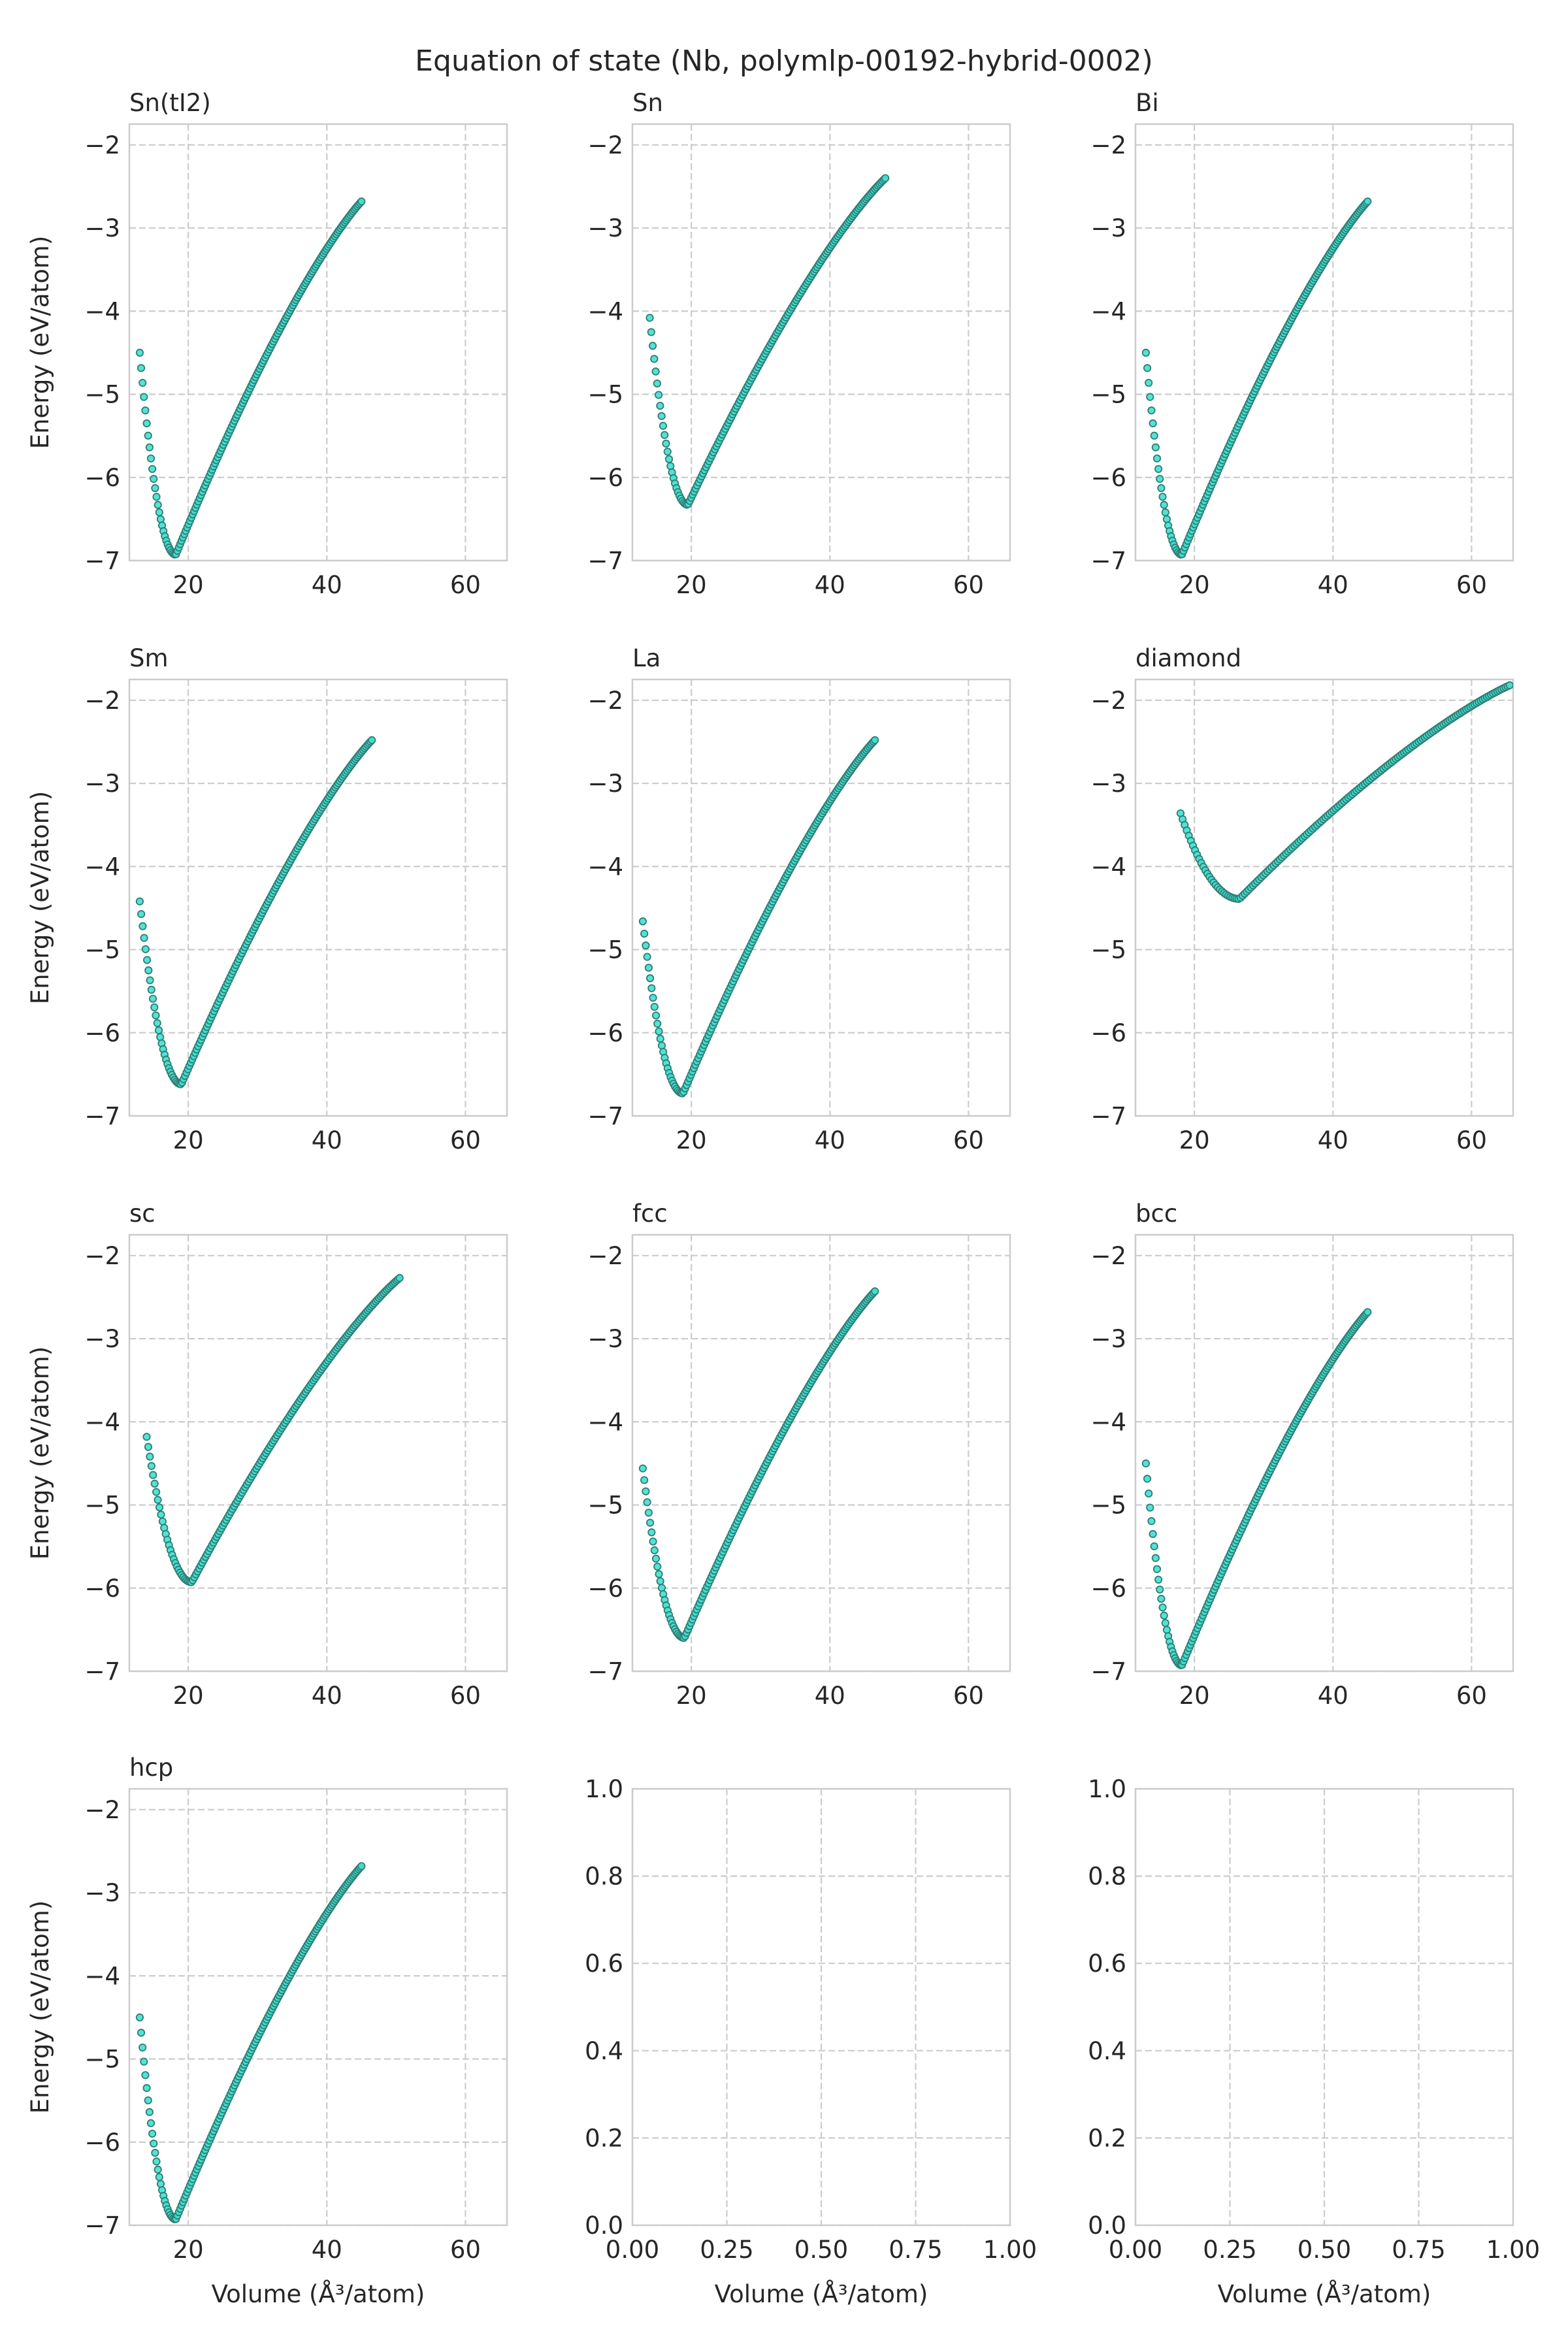 The width and height of the screenshot is (1568, 2352). What do you see at coordinates (142, 1214) in the screenshot?
I see `panel-title: sc` at bounding box center [142, 1214].